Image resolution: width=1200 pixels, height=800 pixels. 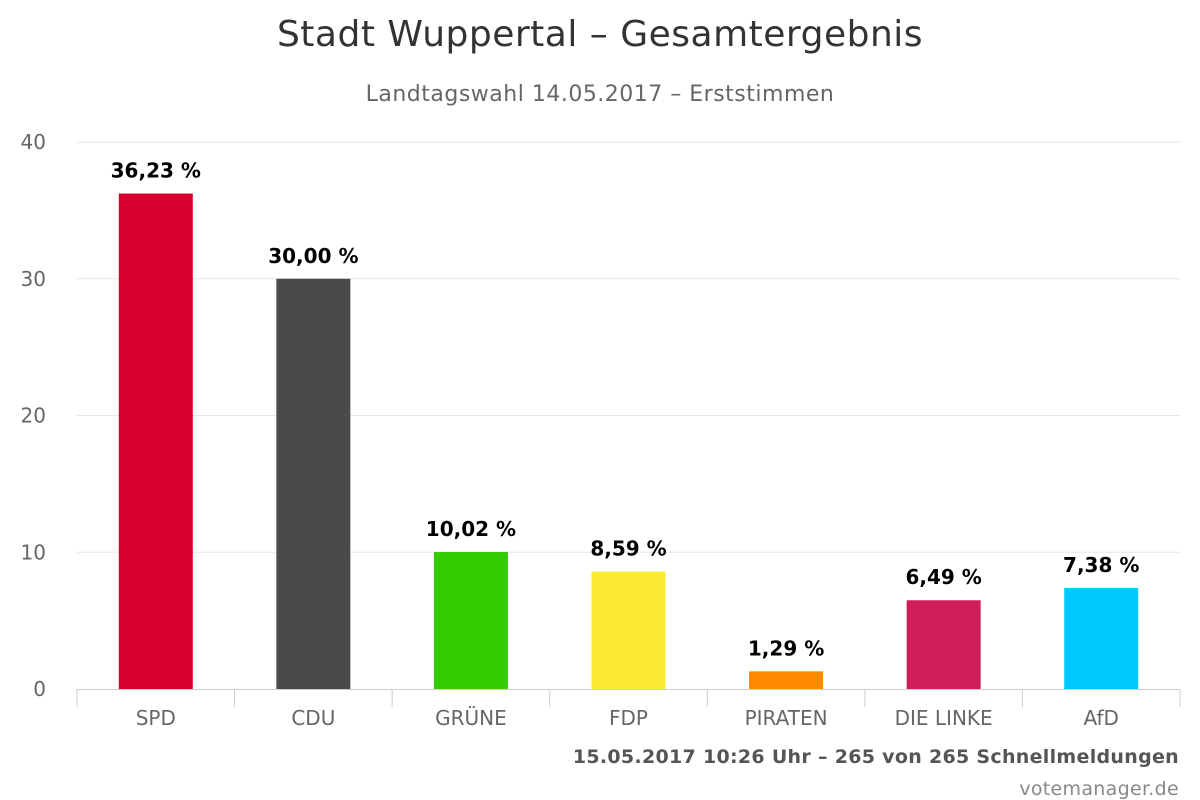 What do you see at coordinates (1101, 718) in the screenshot?
I see `x-tick-label: AfD` at bounding box center [1101, 718].